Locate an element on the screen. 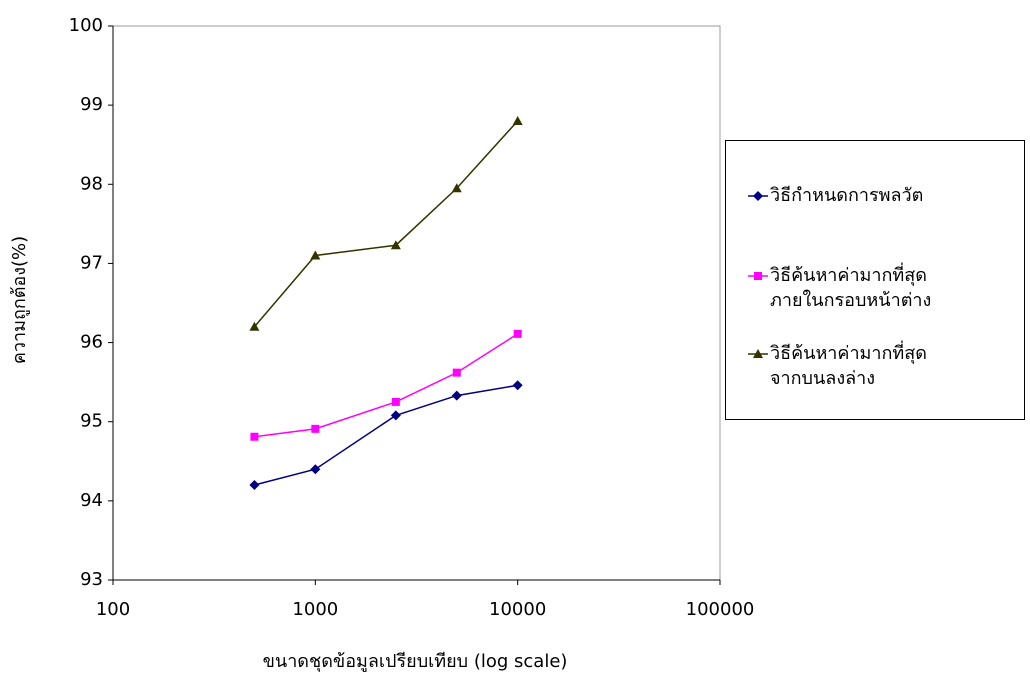  y-tick-label: 95 is located at coordinates (91, 421).